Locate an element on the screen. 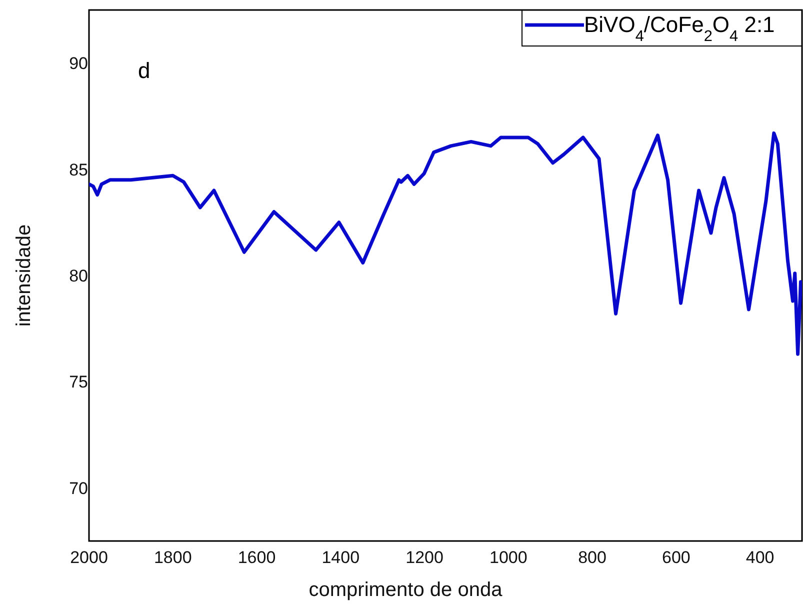 The height and width of the screenshot is (604, 803). y-tick-label: 75 is located at coordinates (78, 382).